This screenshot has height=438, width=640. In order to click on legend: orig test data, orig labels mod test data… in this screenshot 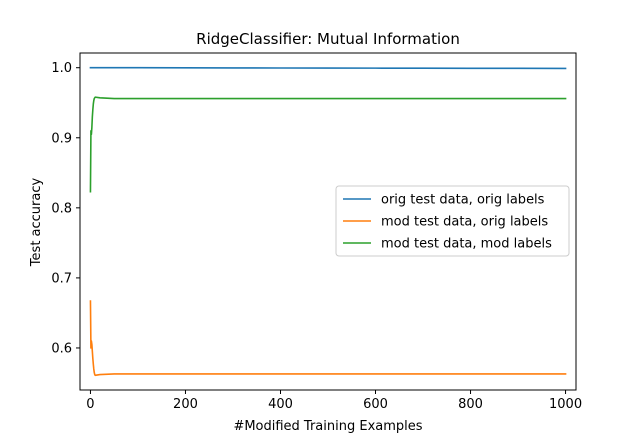, I will do `click(452, 221)`.